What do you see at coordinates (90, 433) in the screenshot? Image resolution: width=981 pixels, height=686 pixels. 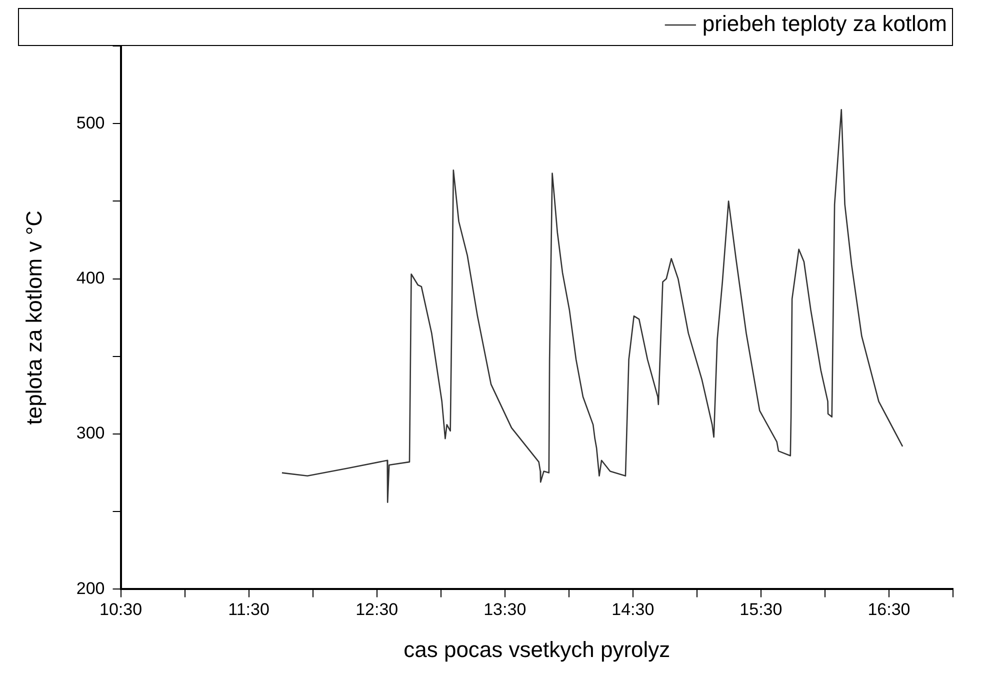 I see `y-tick-label: 300` at bounding box center [90, 433].